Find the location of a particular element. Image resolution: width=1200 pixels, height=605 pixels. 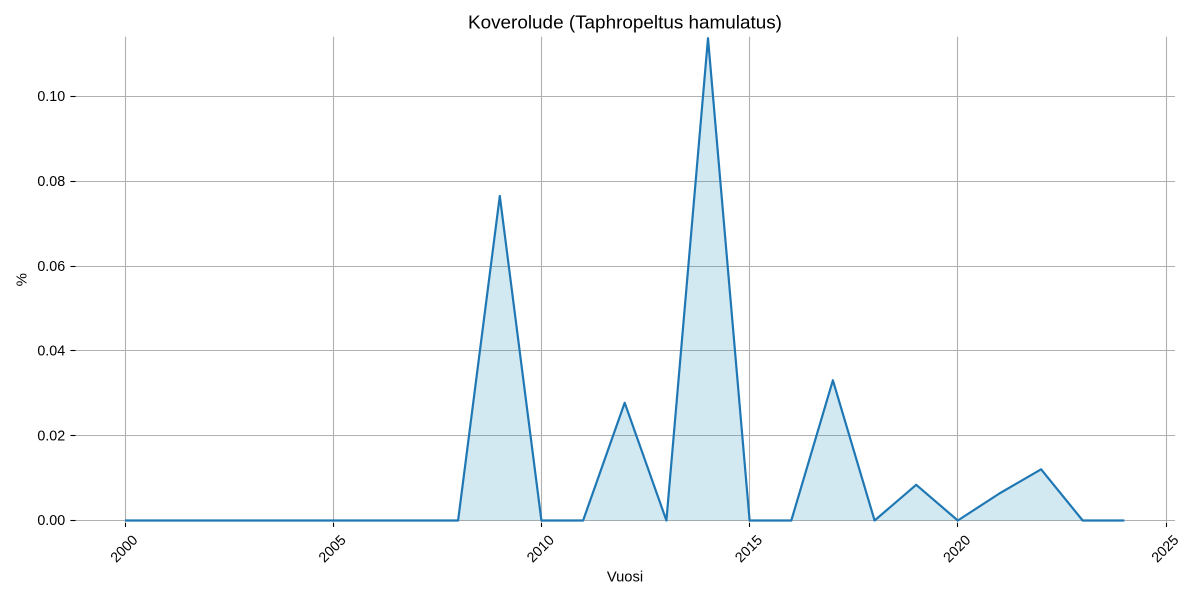

svg-text:Koverolude (Taphropeltus hamul: Koverolude (Taphropeltus hamulatus) is located at coordinates (625, 22).